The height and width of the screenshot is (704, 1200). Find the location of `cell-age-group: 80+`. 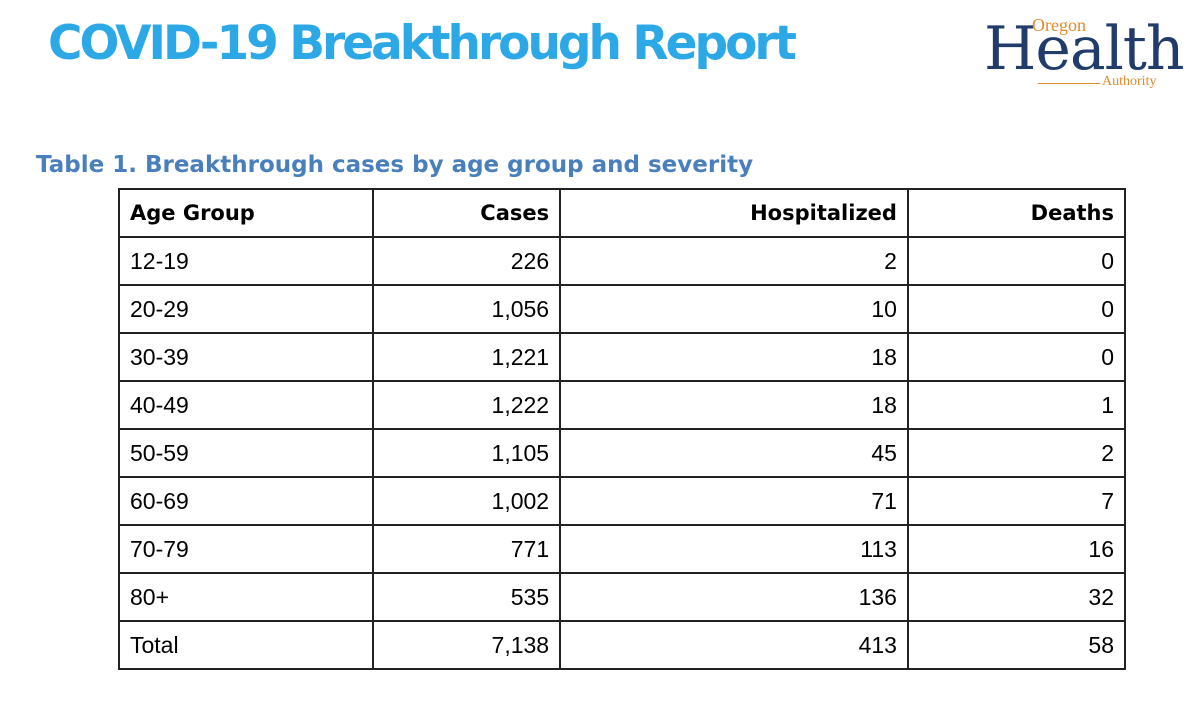

cell-age-group: 80+ is located at coordinates (246, 597).